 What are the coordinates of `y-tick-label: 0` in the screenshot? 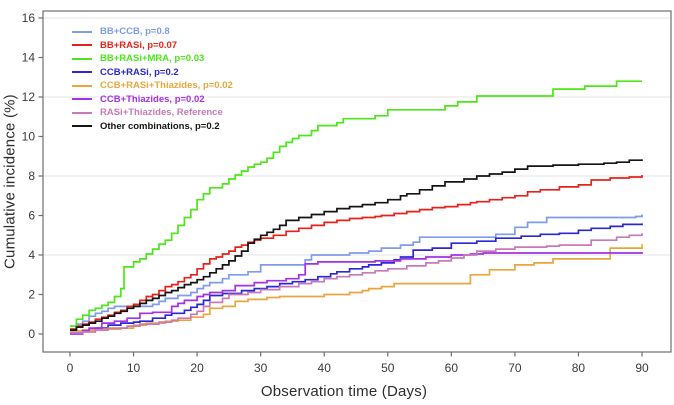 It's located at (31, 334).